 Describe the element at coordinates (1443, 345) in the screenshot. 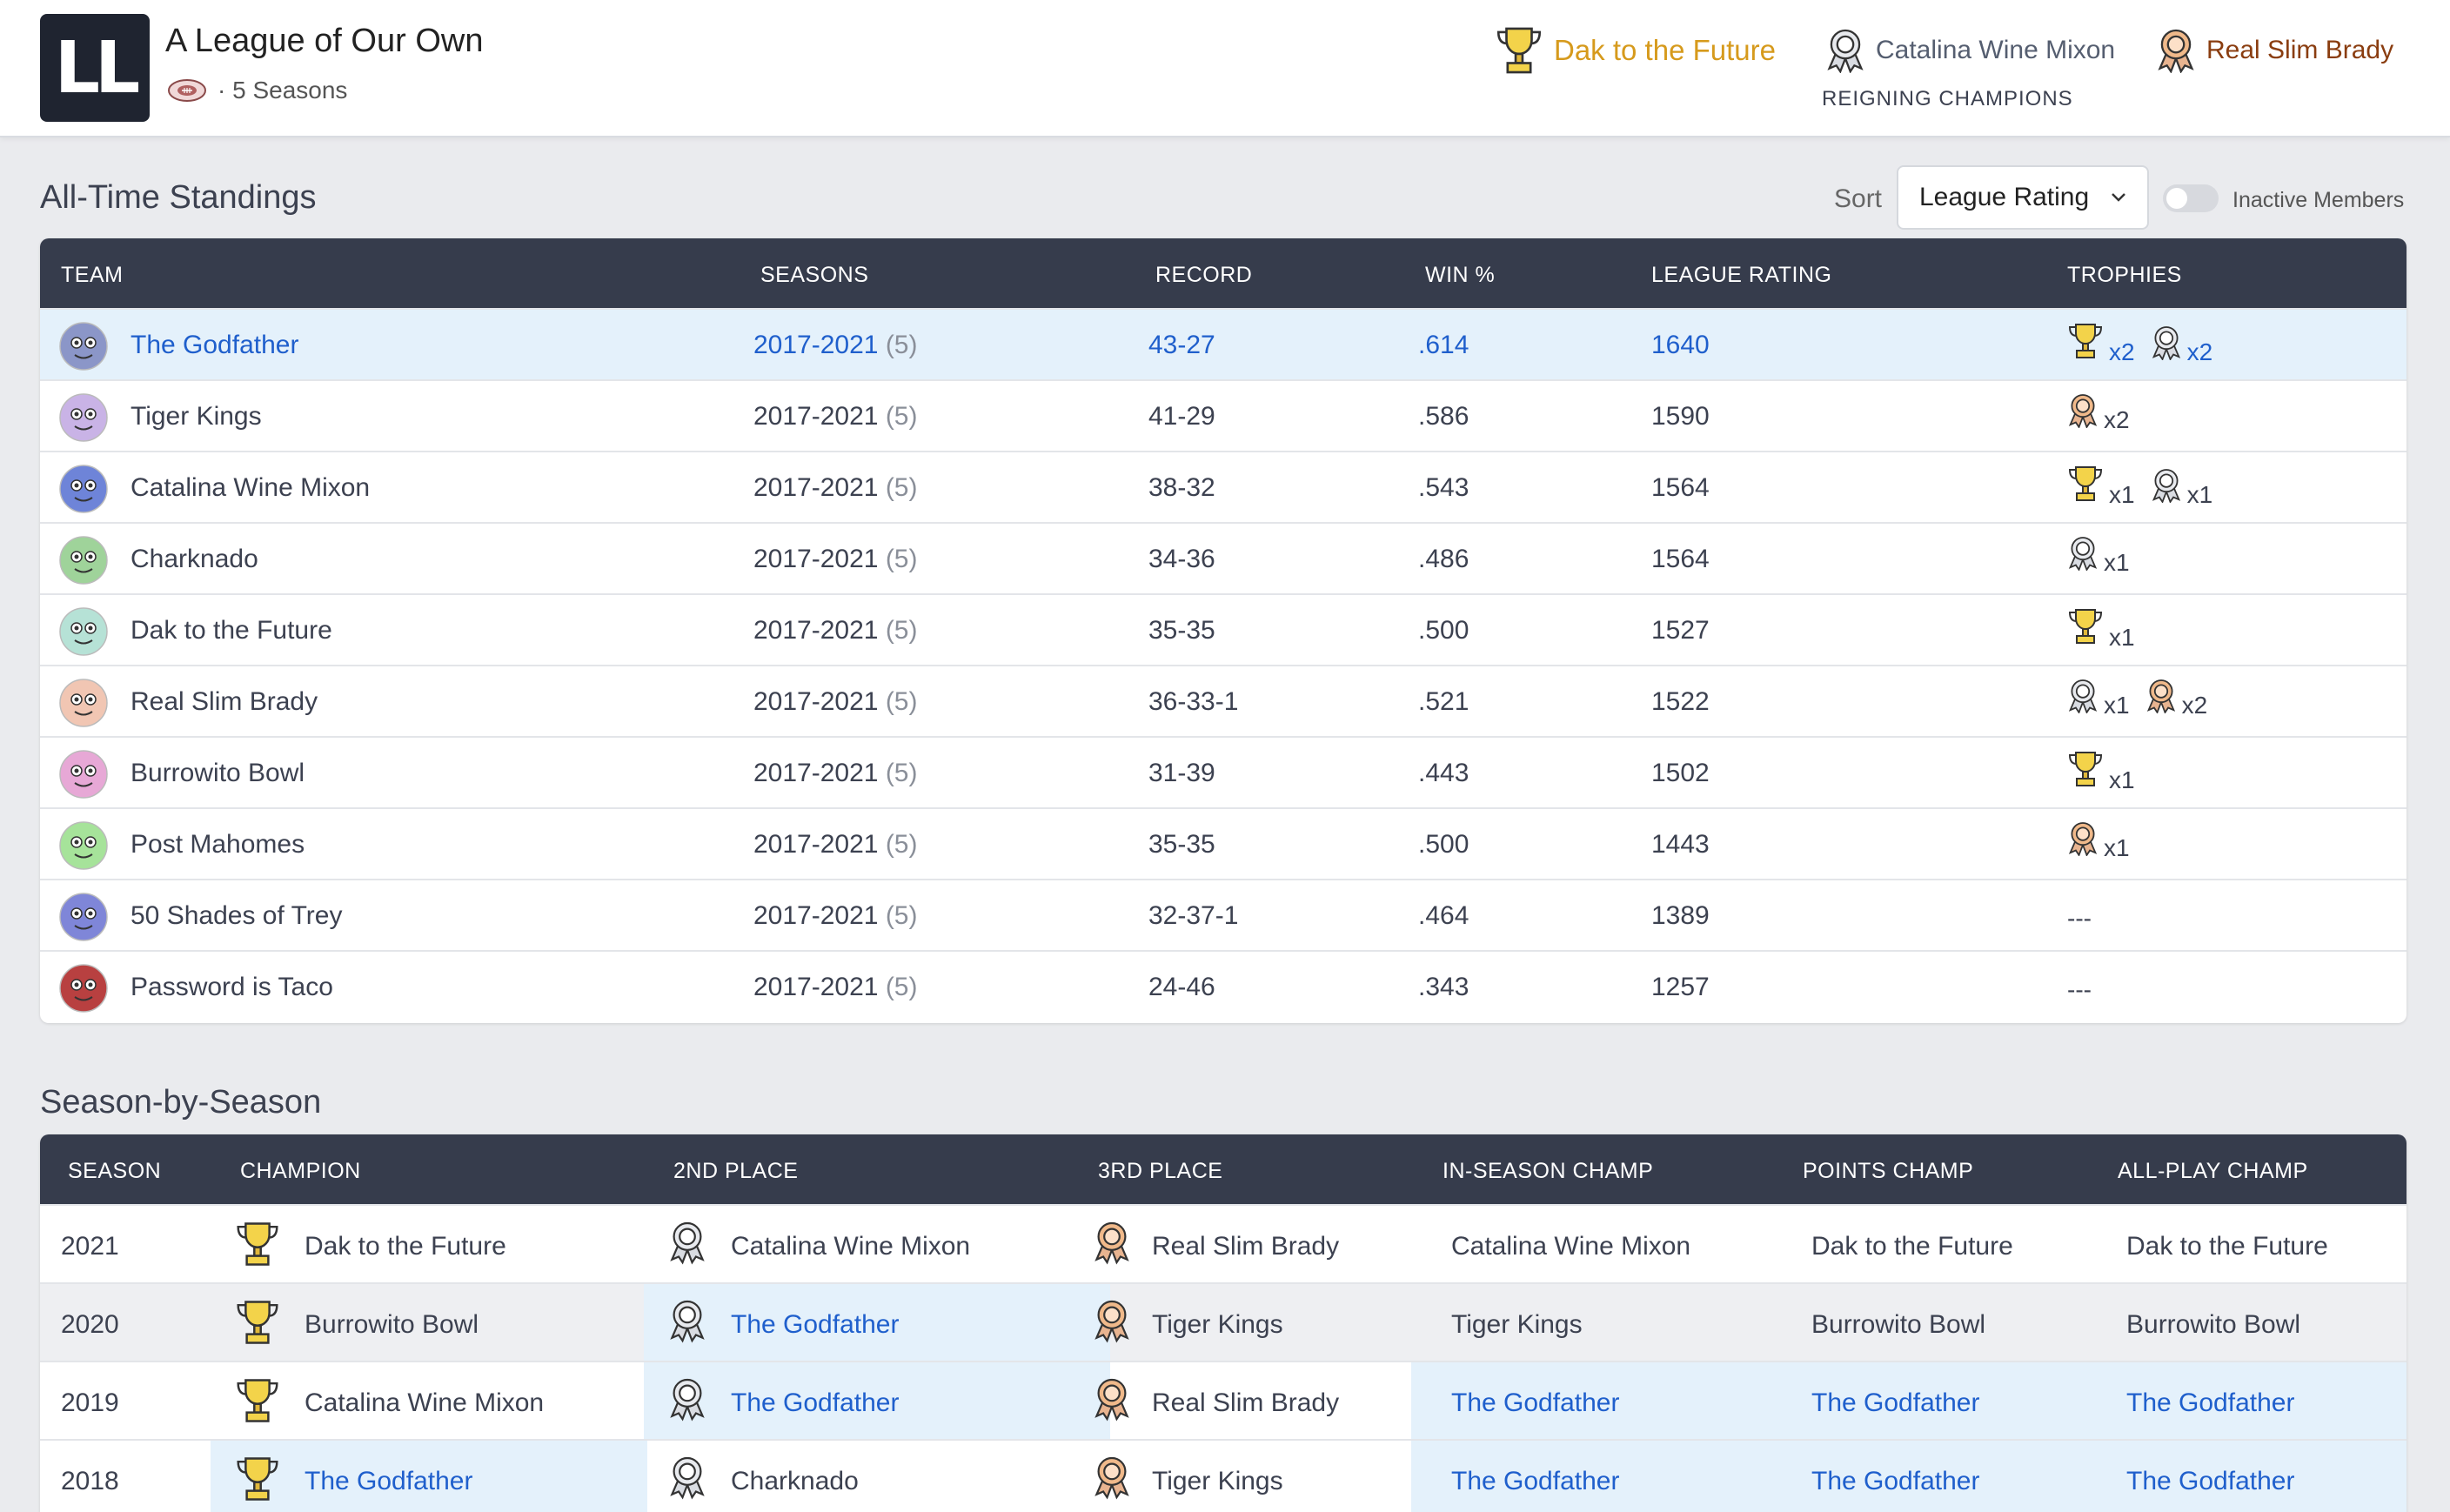

I see `team-win-pct: .614` at that location.